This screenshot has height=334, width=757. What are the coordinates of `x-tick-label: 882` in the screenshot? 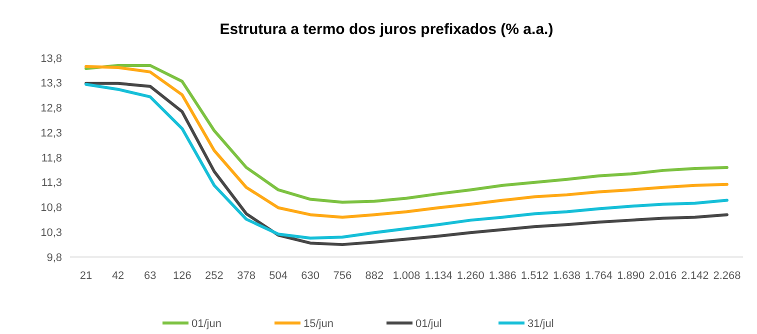 It's located at (374, 276).